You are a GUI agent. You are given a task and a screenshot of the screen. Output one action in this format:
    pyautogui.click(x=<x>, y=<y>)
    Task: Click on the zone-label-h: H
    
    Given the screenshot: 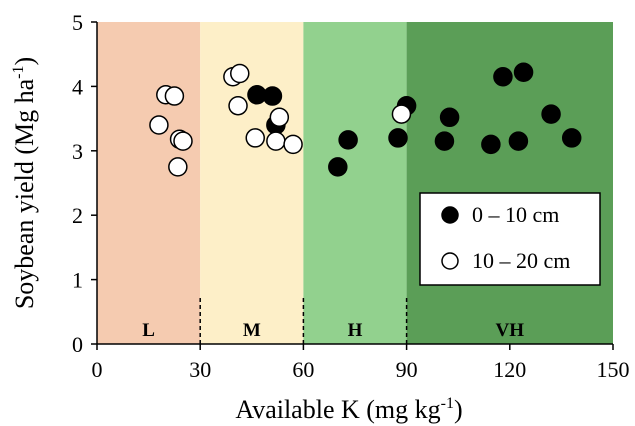 What is the action you would take?
    pyautogui.click(x=355, y=330)
    